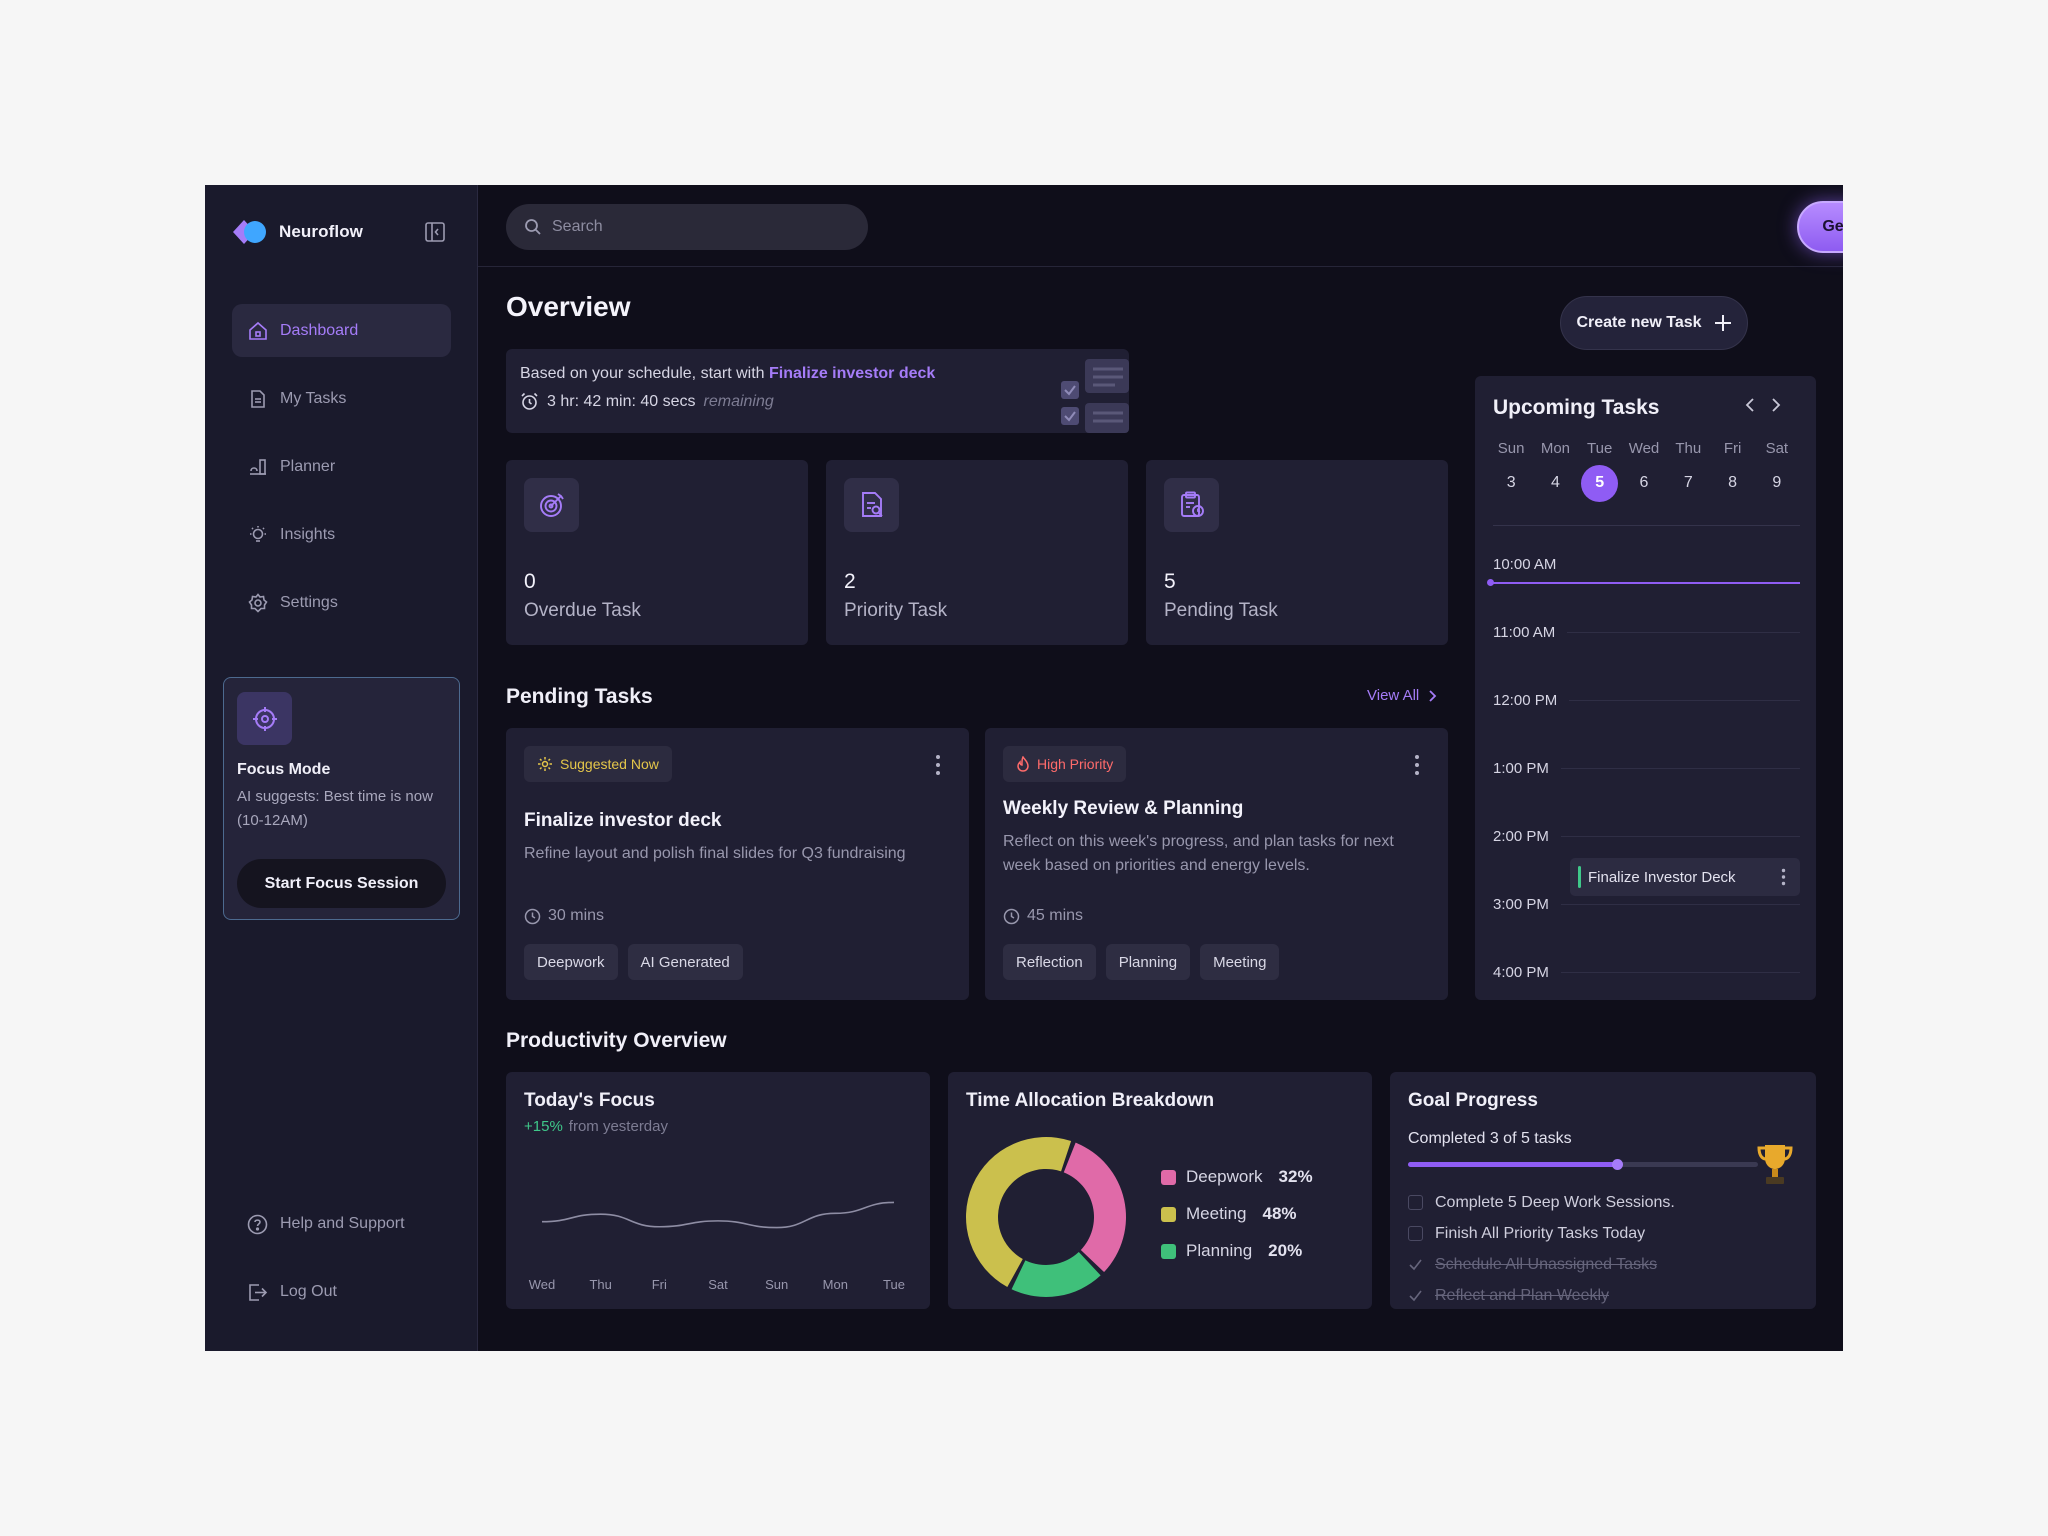 The width and height of the screenshot is (2048, 1536). What do you see at coordinates (1555, 482) in the screenshot?
I see `calendar-date: 4` at bounding box center [1555, 482].